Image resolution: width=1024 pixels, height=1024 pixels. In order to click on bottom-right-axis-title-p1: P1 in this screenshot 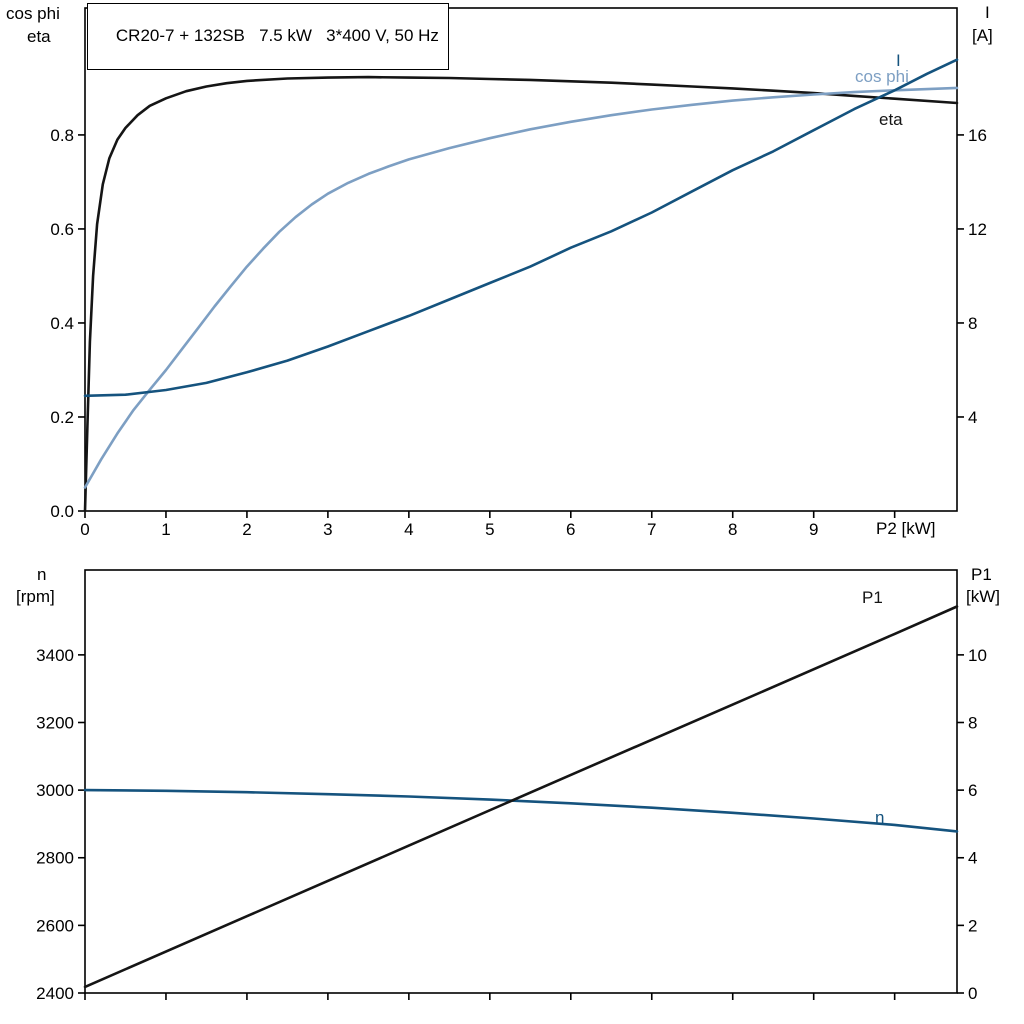, I will do `click(981, 574)`.